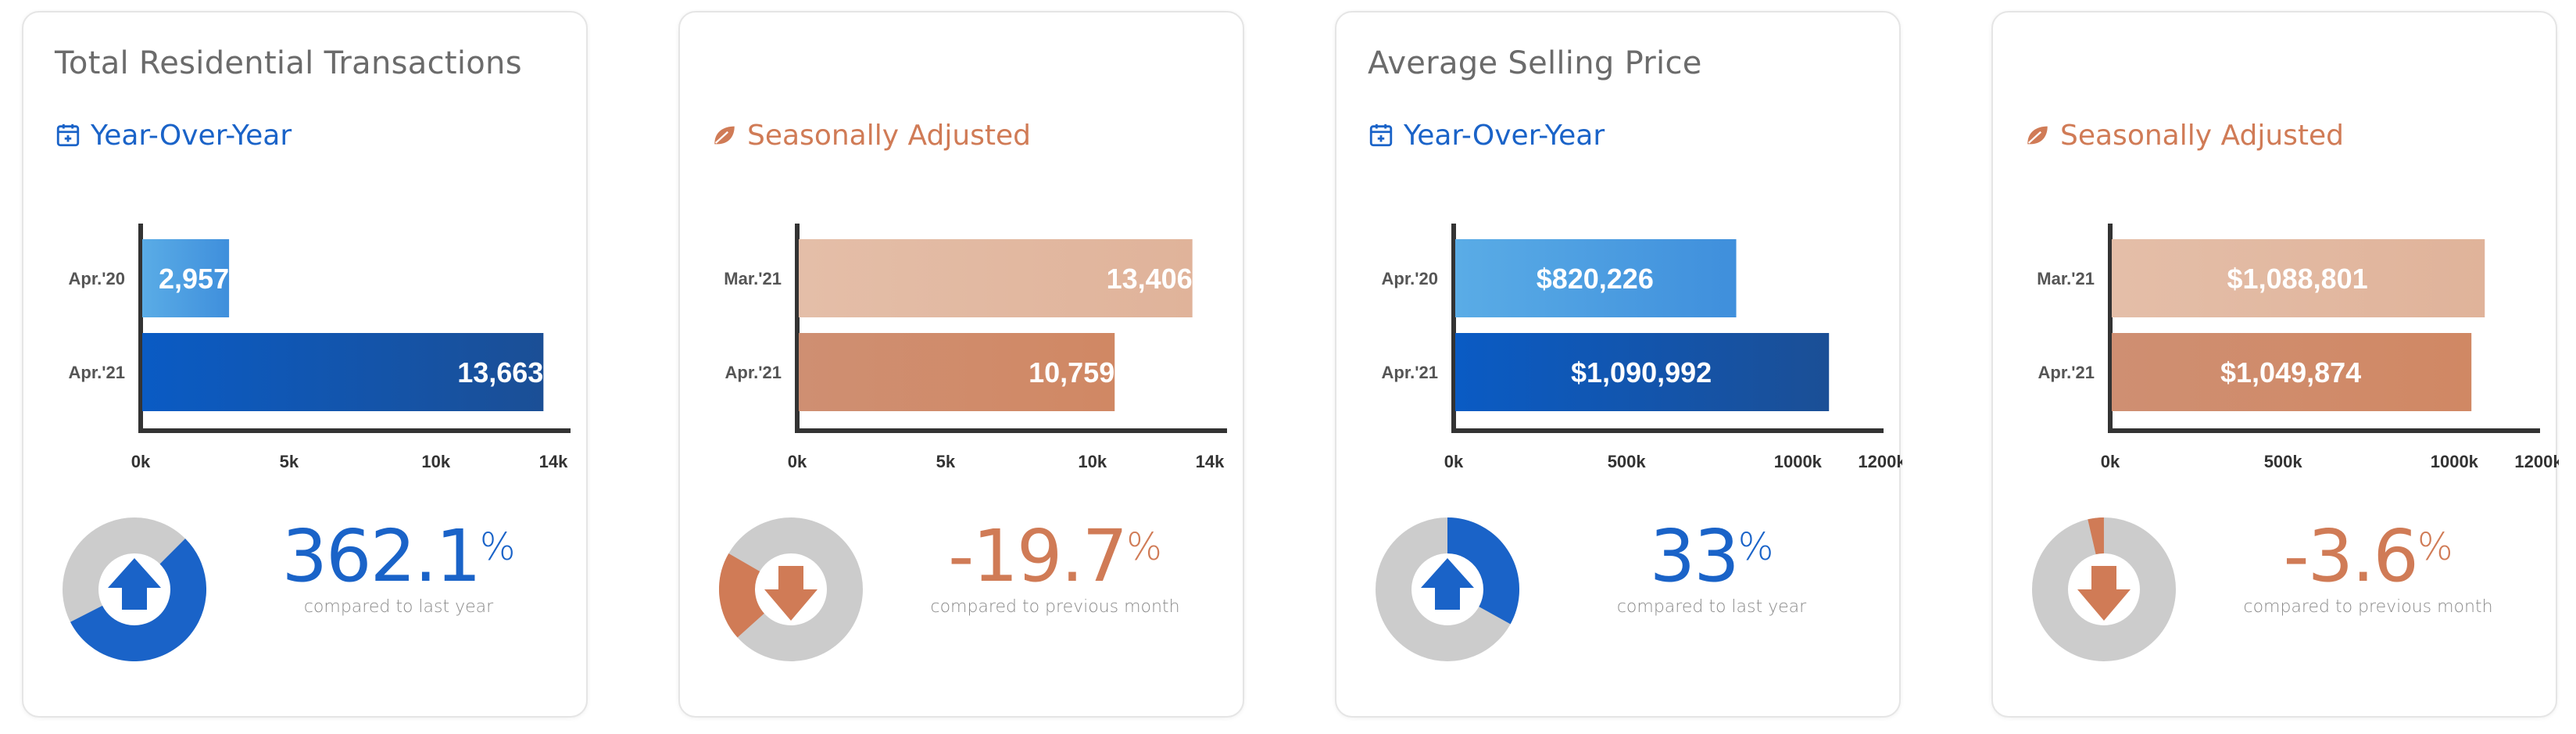 The height and width of the screenshot is (734, 2576). I want to click on bar-value-label: $1,088,801, so click(2297, 279).